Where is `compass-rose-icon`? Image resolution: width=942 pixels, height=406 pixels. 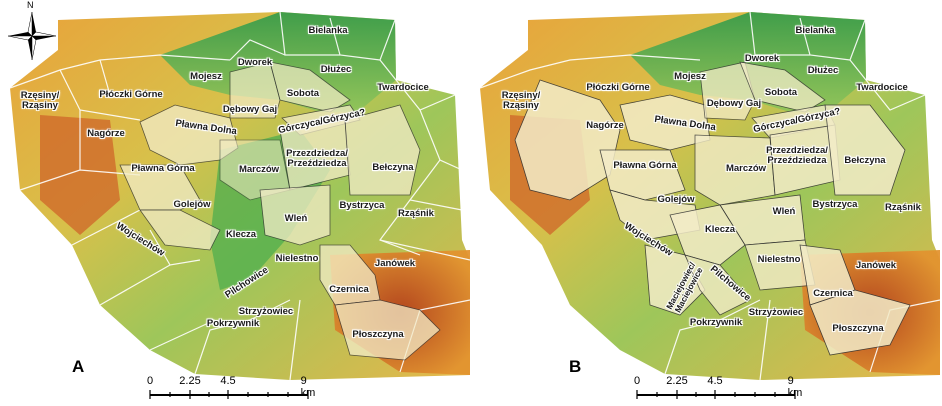 compass-rose-icon is located at coordinates (32, 36).